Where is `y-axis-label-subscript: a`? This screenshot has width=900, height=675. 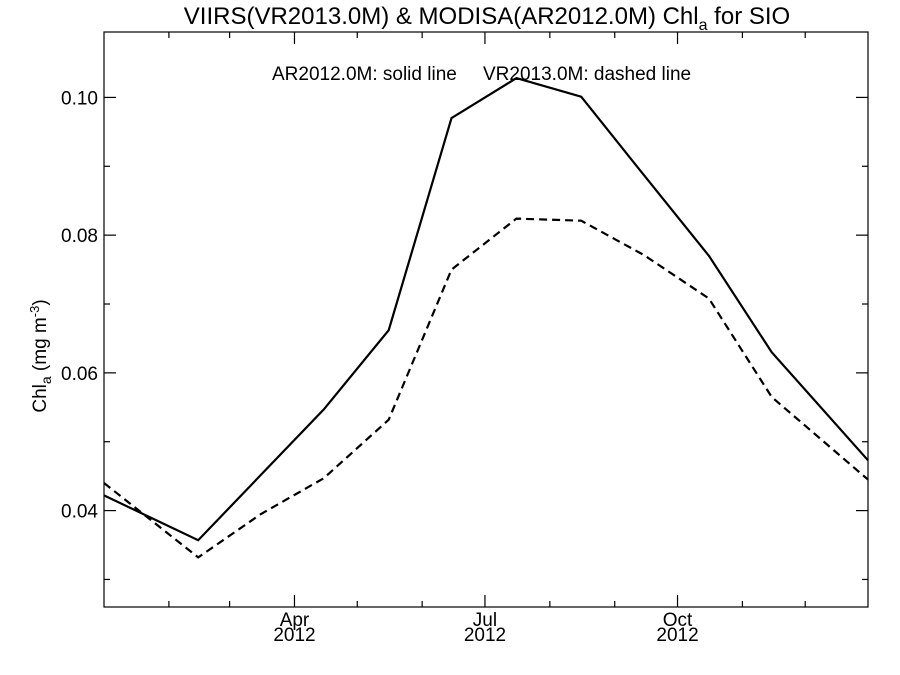
y-axis-label-subscript: a is located at coordinates (46, 380).